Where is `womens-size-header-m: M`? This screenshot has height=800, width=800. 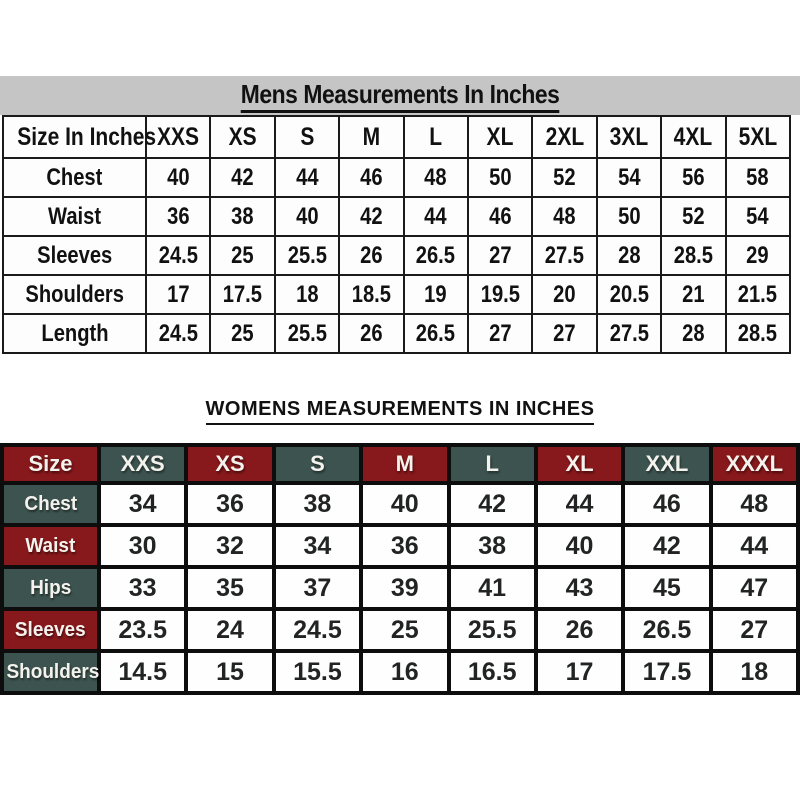
womens-size-header-m: M is located at coordinates (405, 464).